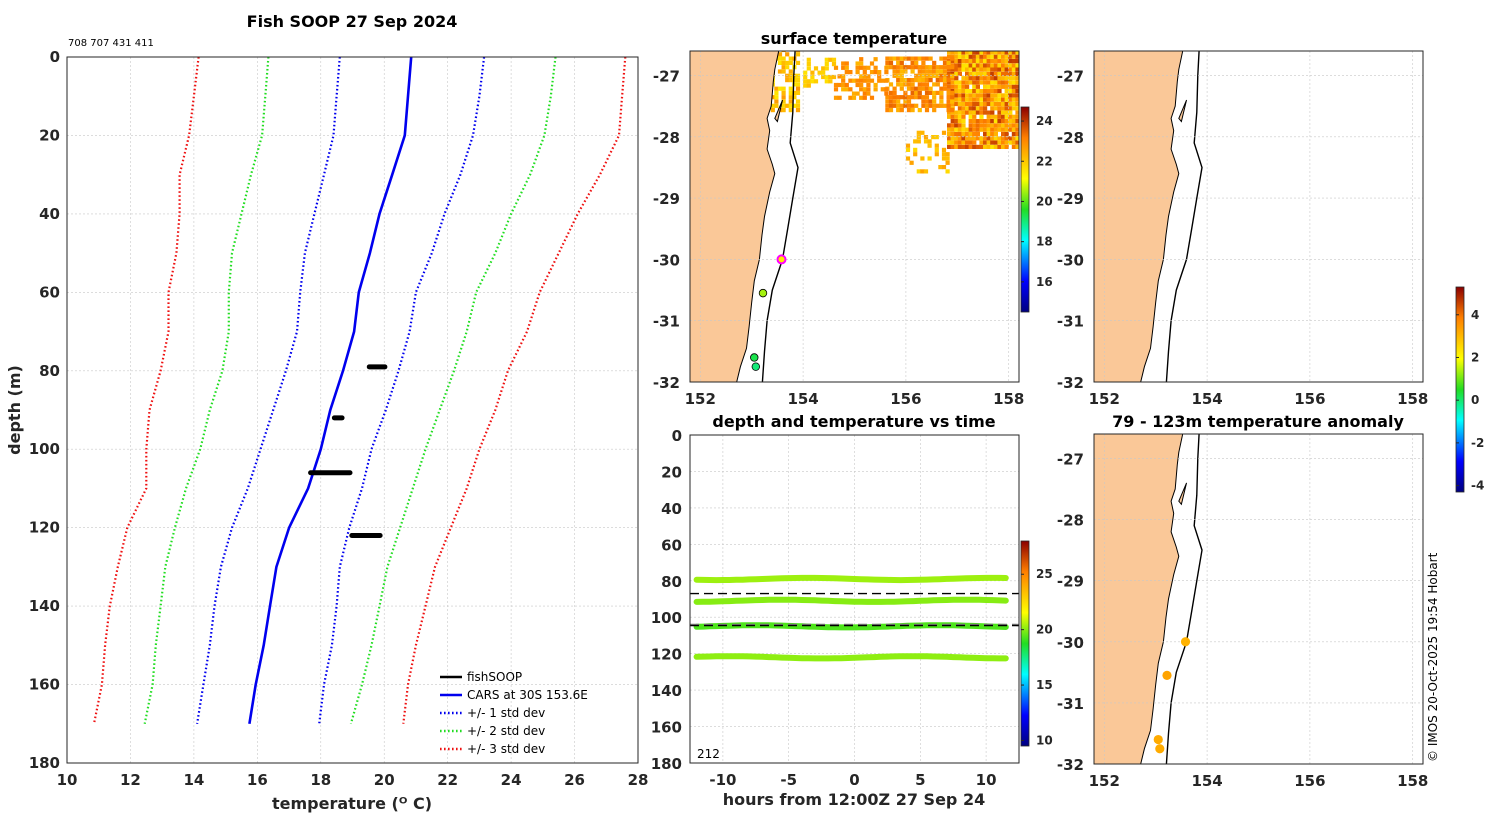  What do you see at coordinates (44, 685) in the screenshot?
I see `y-tick-label: 160` at bounding box center [44, 685].